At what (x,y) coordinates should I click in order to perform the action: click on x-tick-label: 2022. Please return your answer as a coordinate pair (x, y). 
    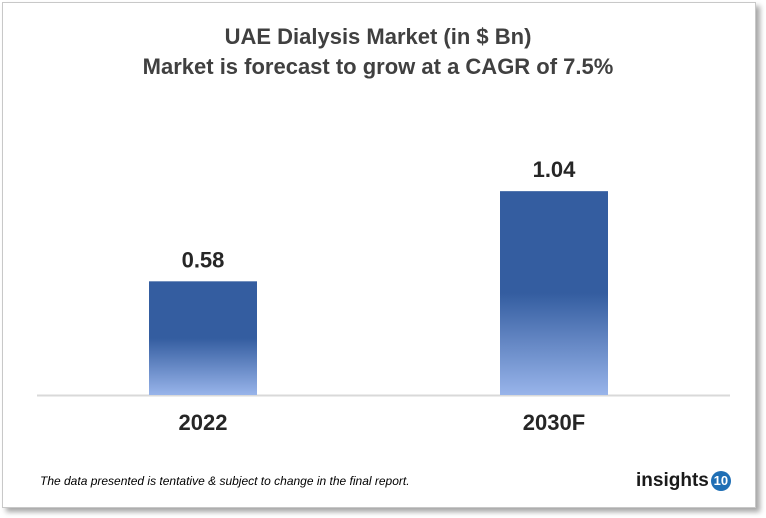
    Looking at the image, I should click on (203, 422).